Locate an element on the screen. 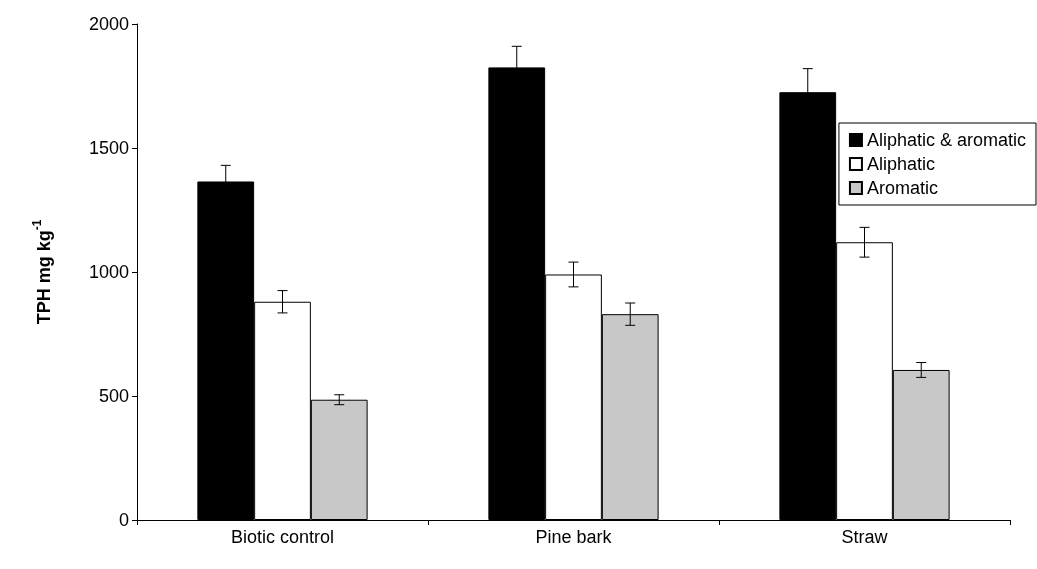 The image size is (1037, 569). legend-label: Aromatic is located at coordinates (902, 188).